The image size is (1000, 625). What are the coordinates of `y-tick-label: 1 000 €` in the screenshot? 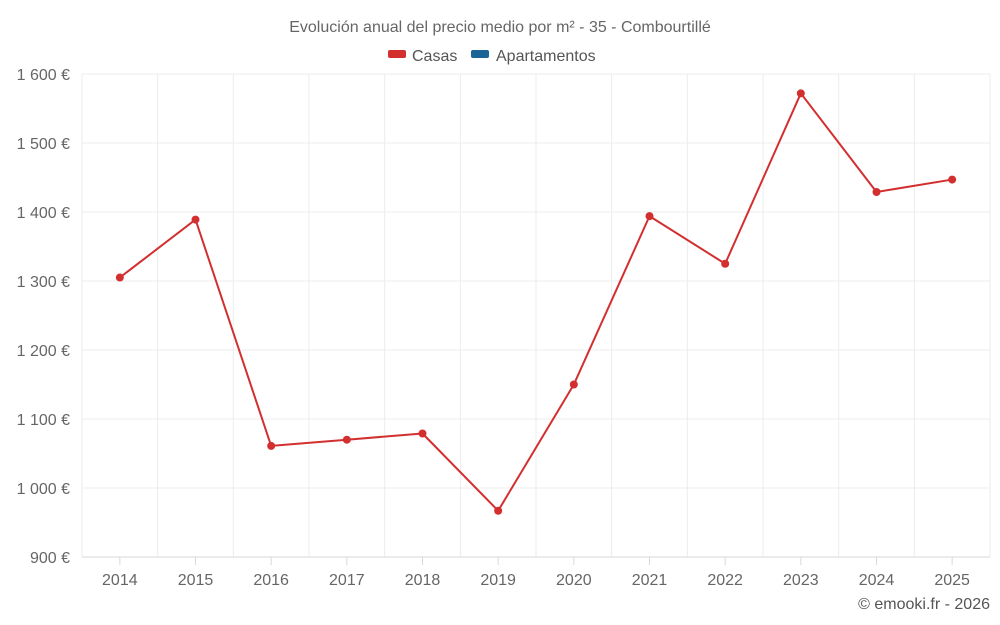 It's located at (43, 489).